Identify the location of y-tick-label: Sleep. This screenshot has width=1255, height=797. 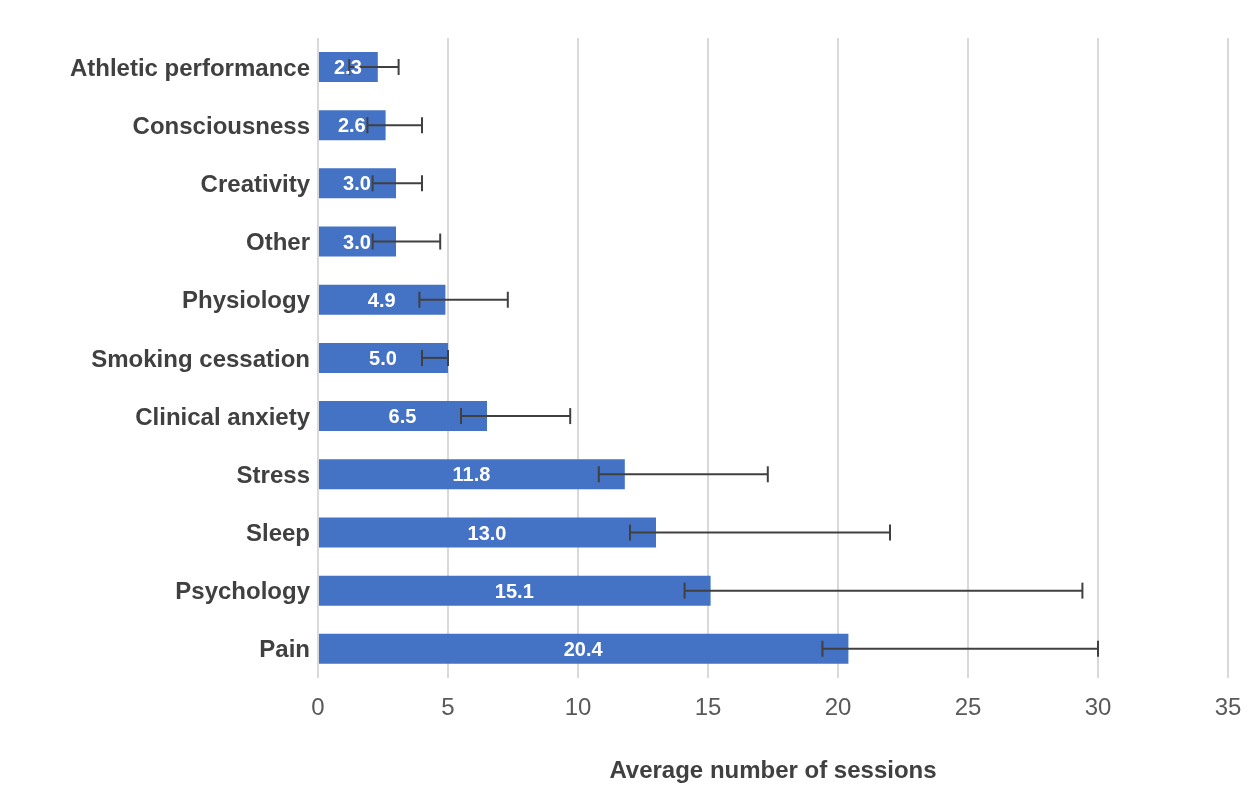
(277, 533).